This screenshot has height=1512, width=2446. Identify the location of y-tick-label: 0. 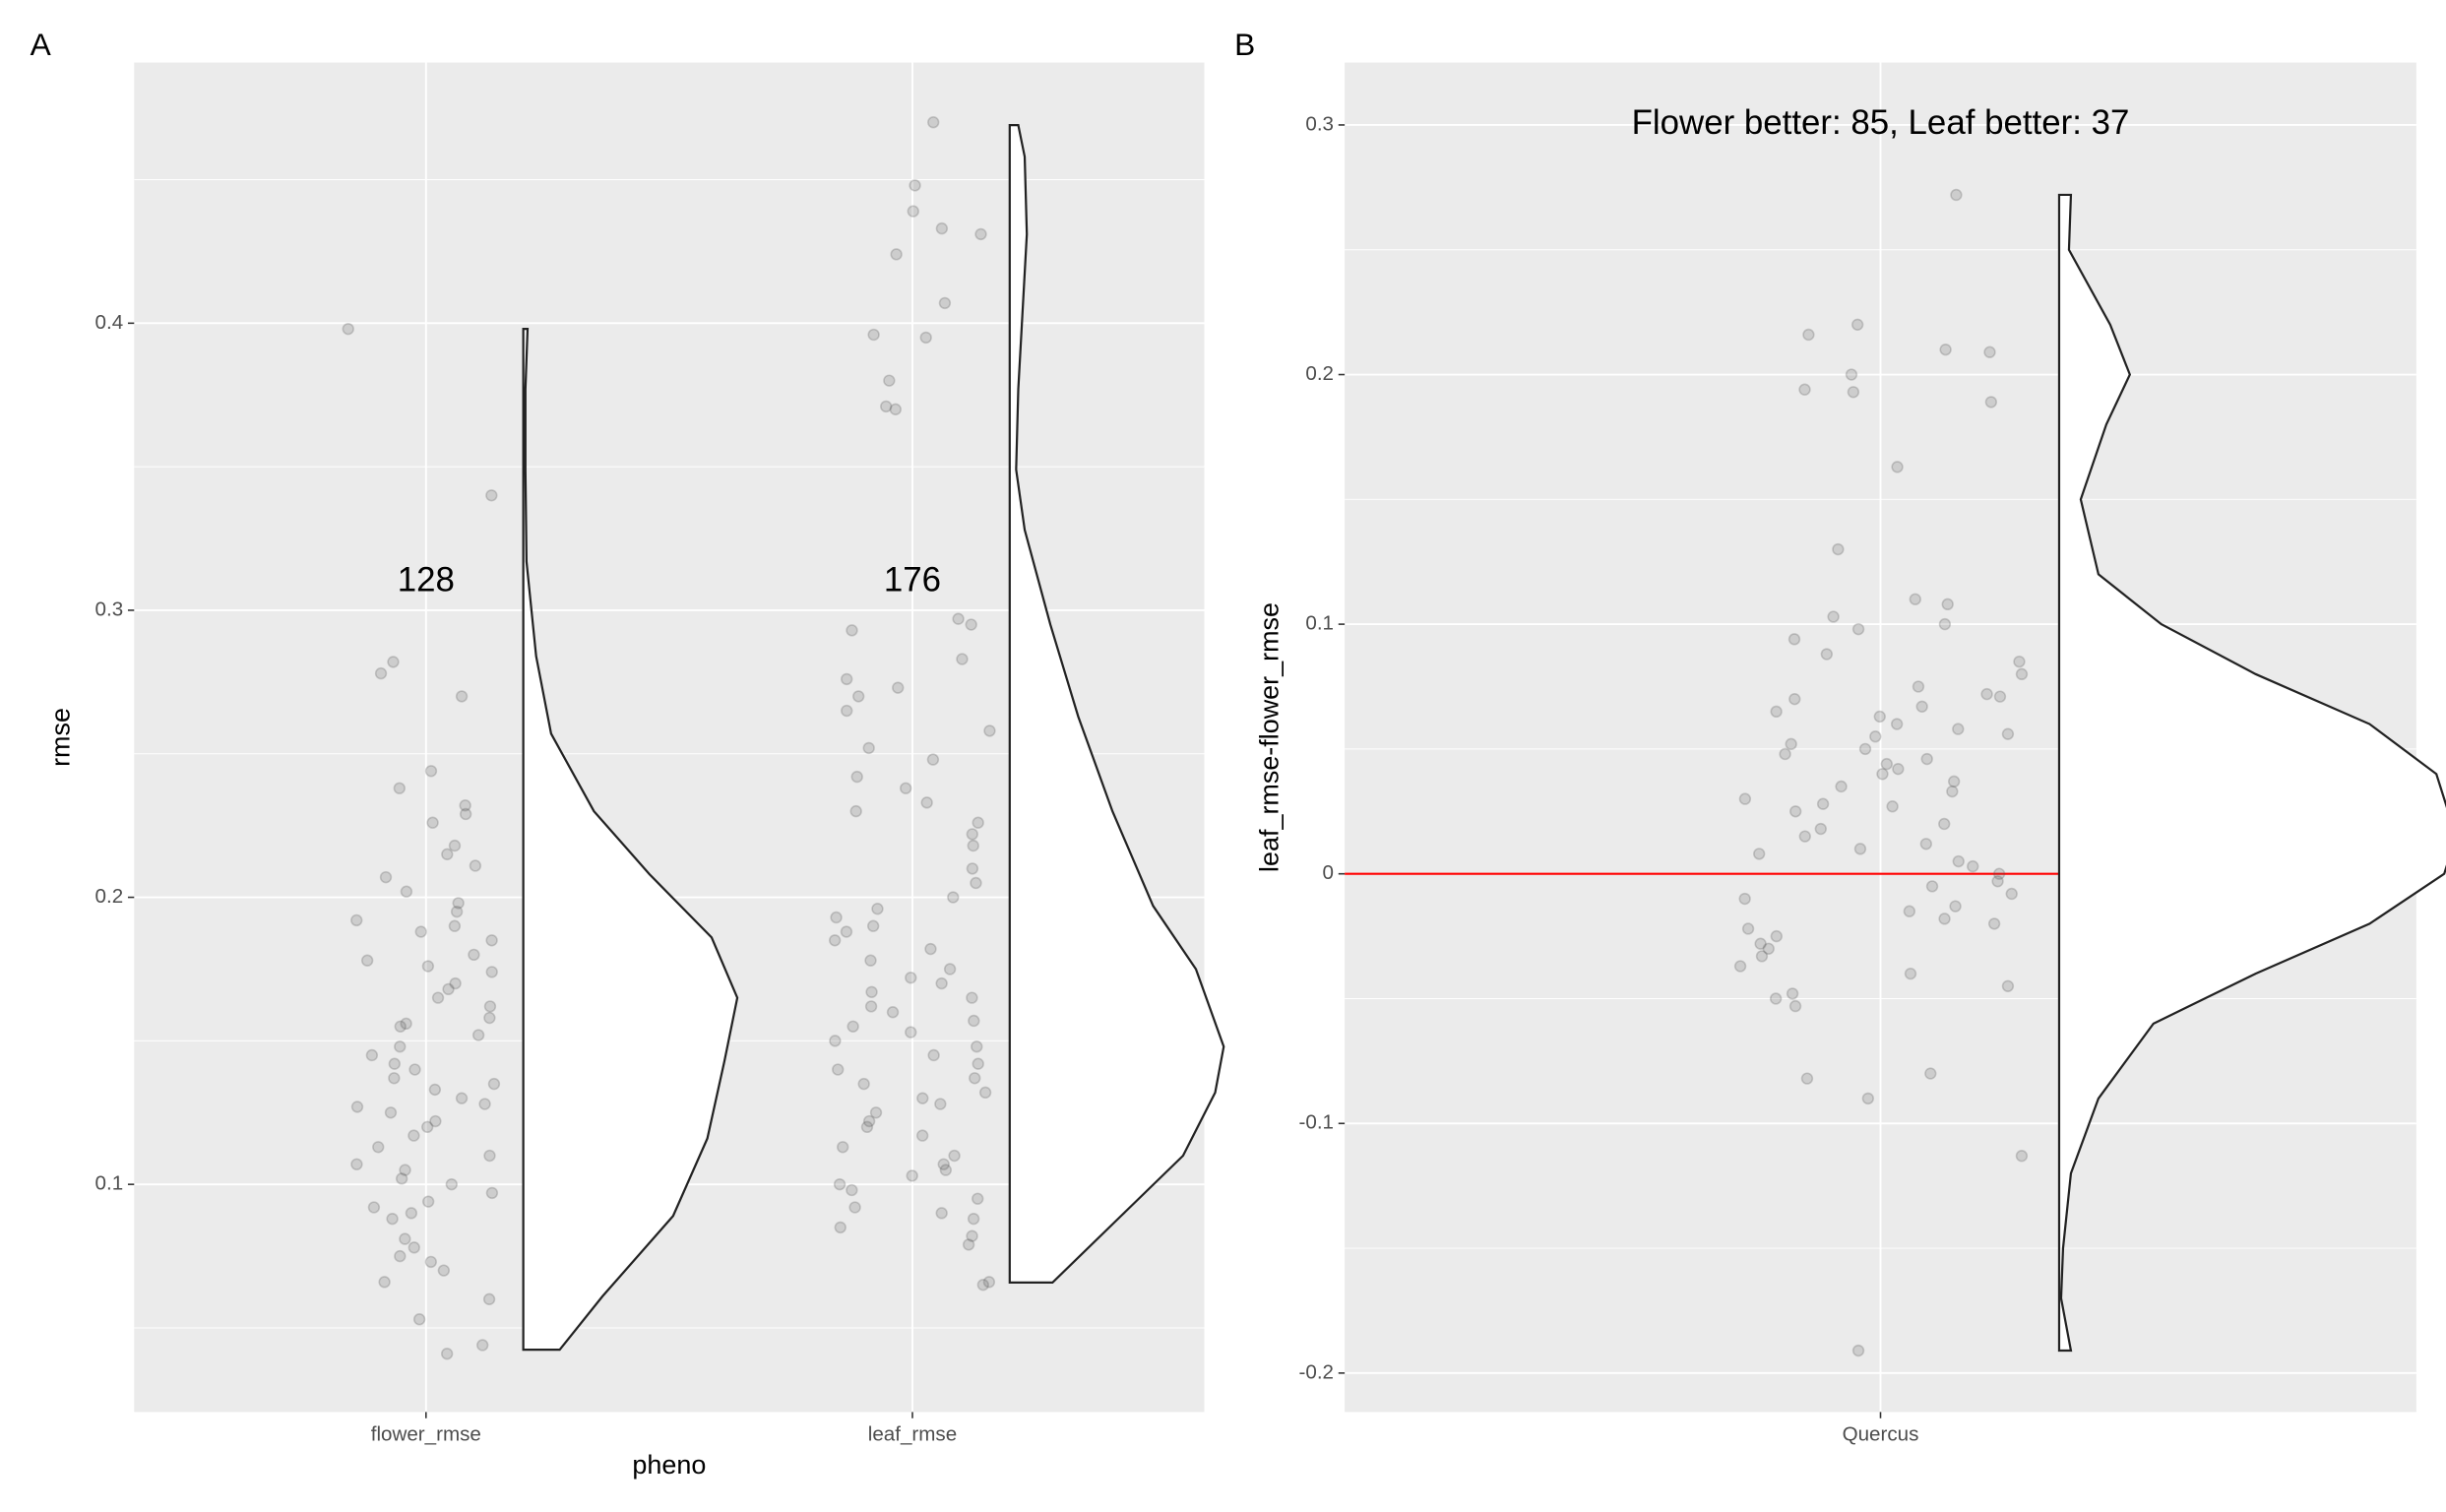
(1329, 872).